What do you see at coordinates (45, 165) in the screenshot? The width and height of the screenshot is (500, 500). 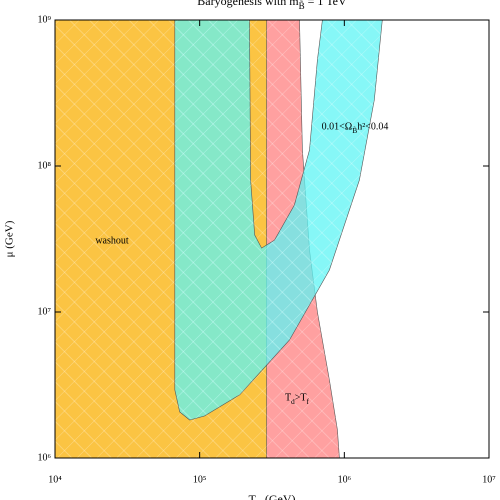 I see `y-tick-label: 10⁸` at bounding box center [45, 165].